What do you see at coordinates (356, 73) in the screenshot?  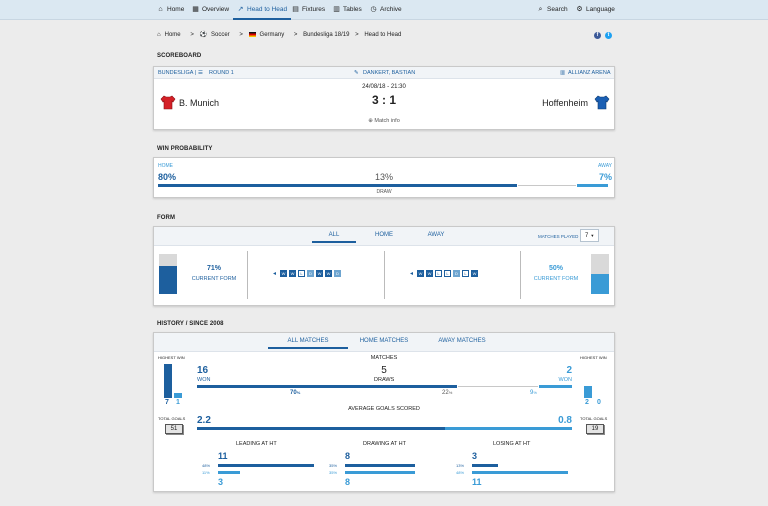 I see `whistle-icon: ✎` at bounding box center [356, 73].